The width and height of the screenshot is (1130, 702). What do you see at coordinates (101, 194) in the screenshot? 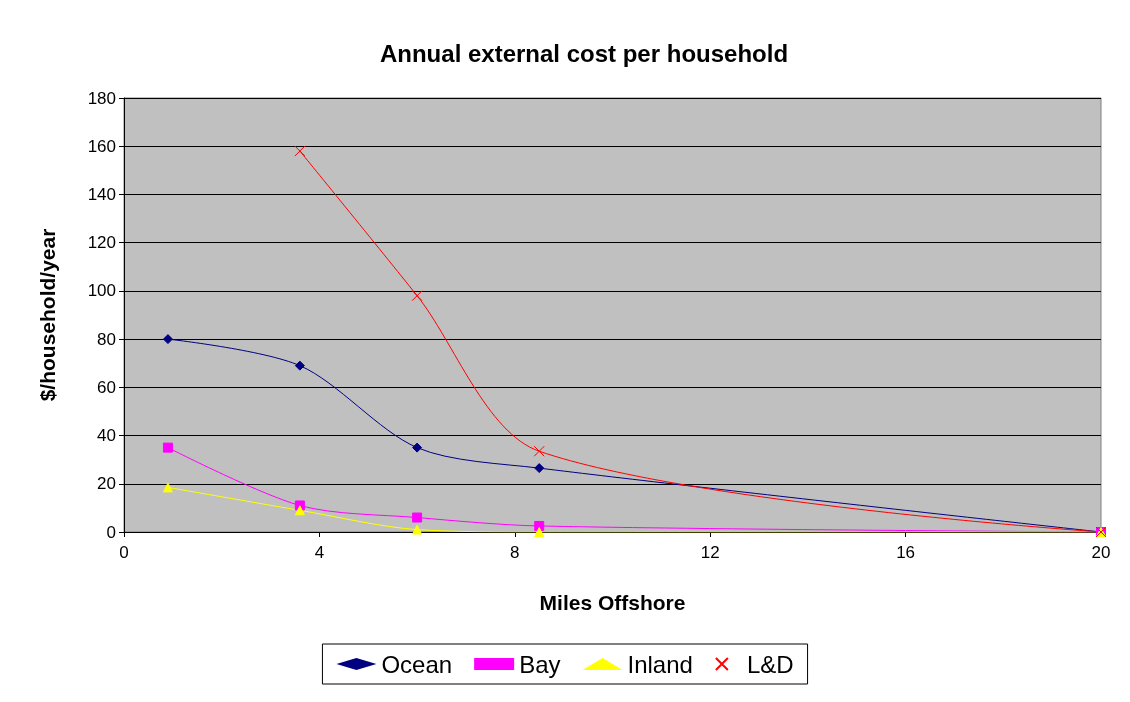
I see `y-tick-label: 140` at bounding box center [101, 194].